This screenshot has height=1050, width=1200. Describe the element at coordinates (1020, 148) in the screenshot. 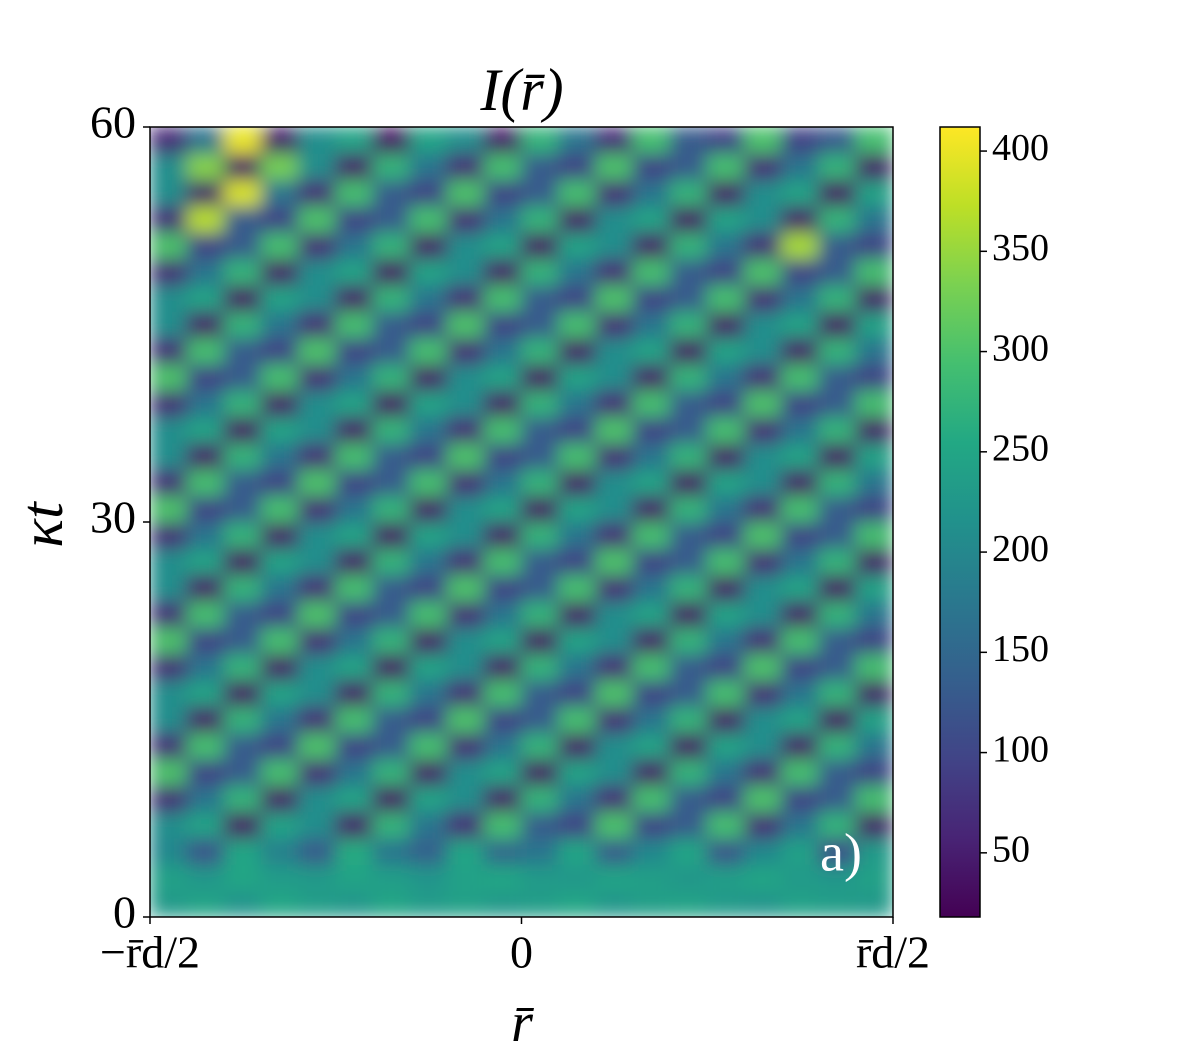

I see `colorbar-tick-label: 400` at that location.